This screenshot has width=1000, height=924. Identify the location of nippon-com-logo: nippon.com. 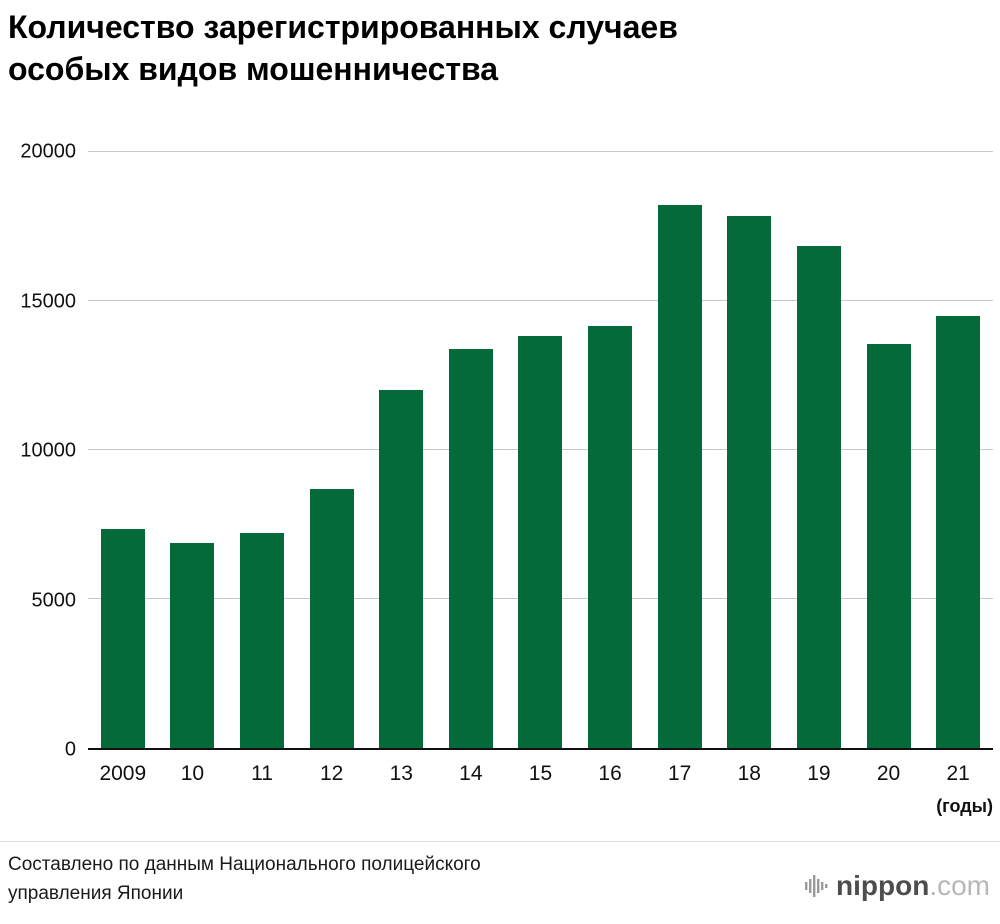
(897, 886).